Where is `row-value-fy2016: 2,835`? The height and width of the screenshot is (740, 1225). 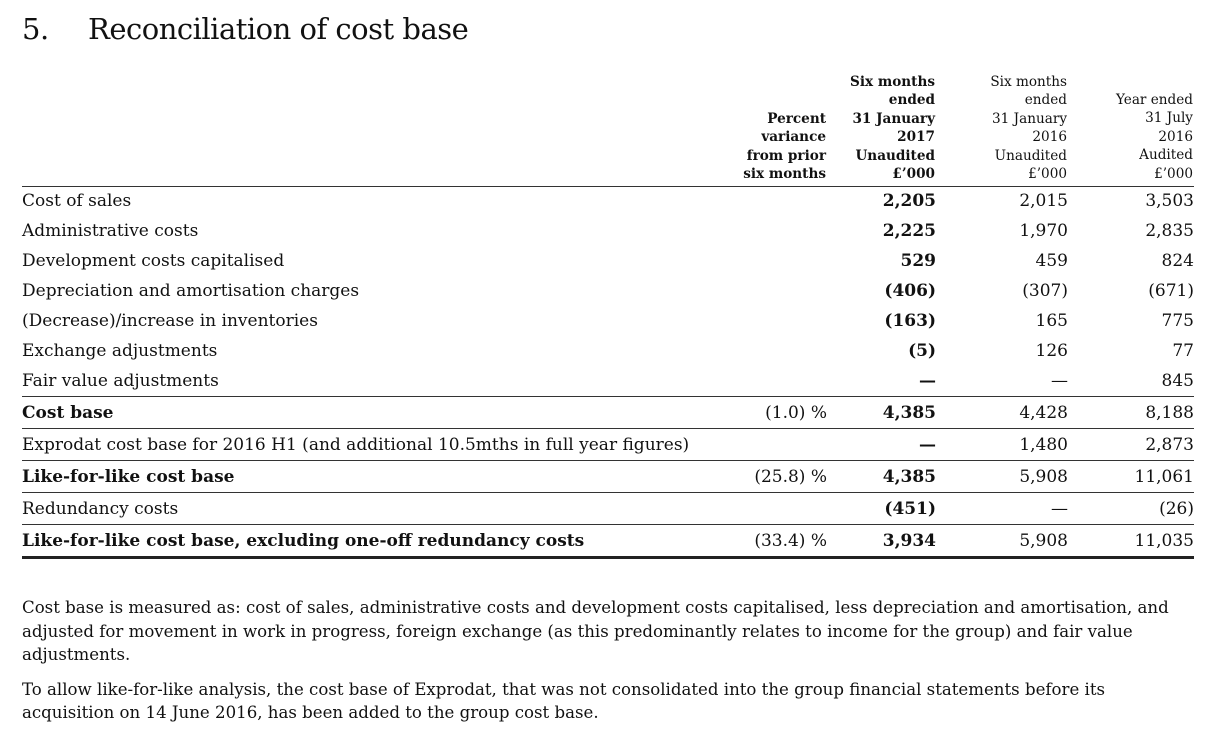
row-value-fy2016: 2,835 is located at coordinates (1169, 231).